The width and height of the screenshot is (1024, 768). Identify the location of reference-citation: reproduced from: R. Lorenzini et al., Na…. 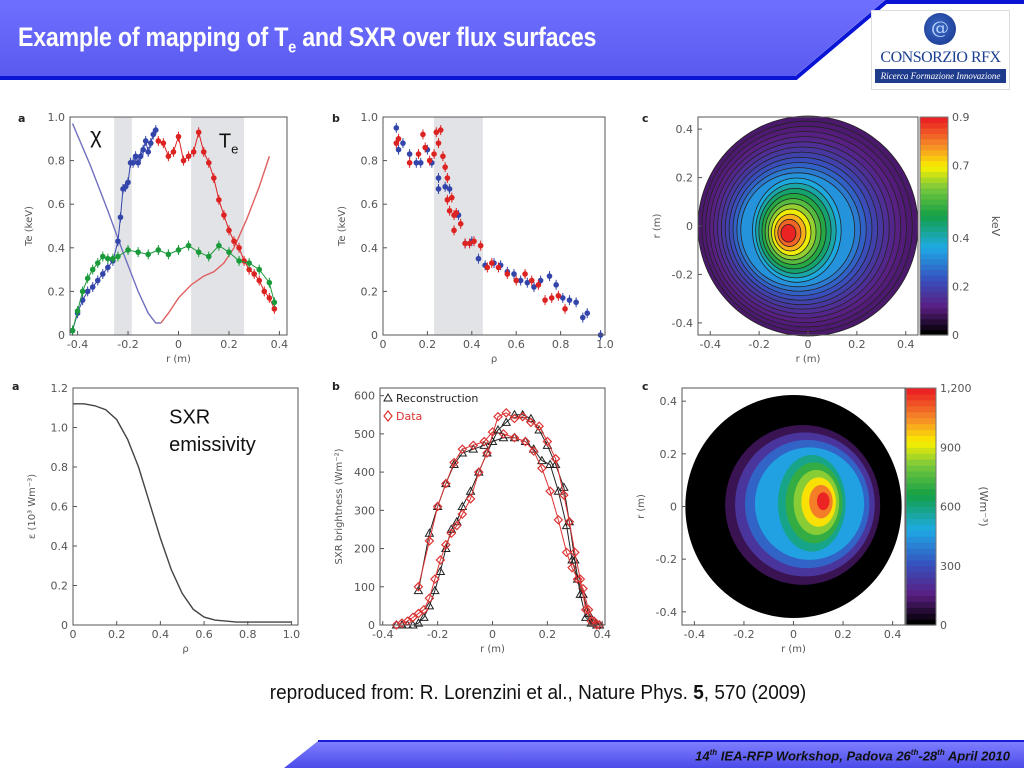
(538, 693).